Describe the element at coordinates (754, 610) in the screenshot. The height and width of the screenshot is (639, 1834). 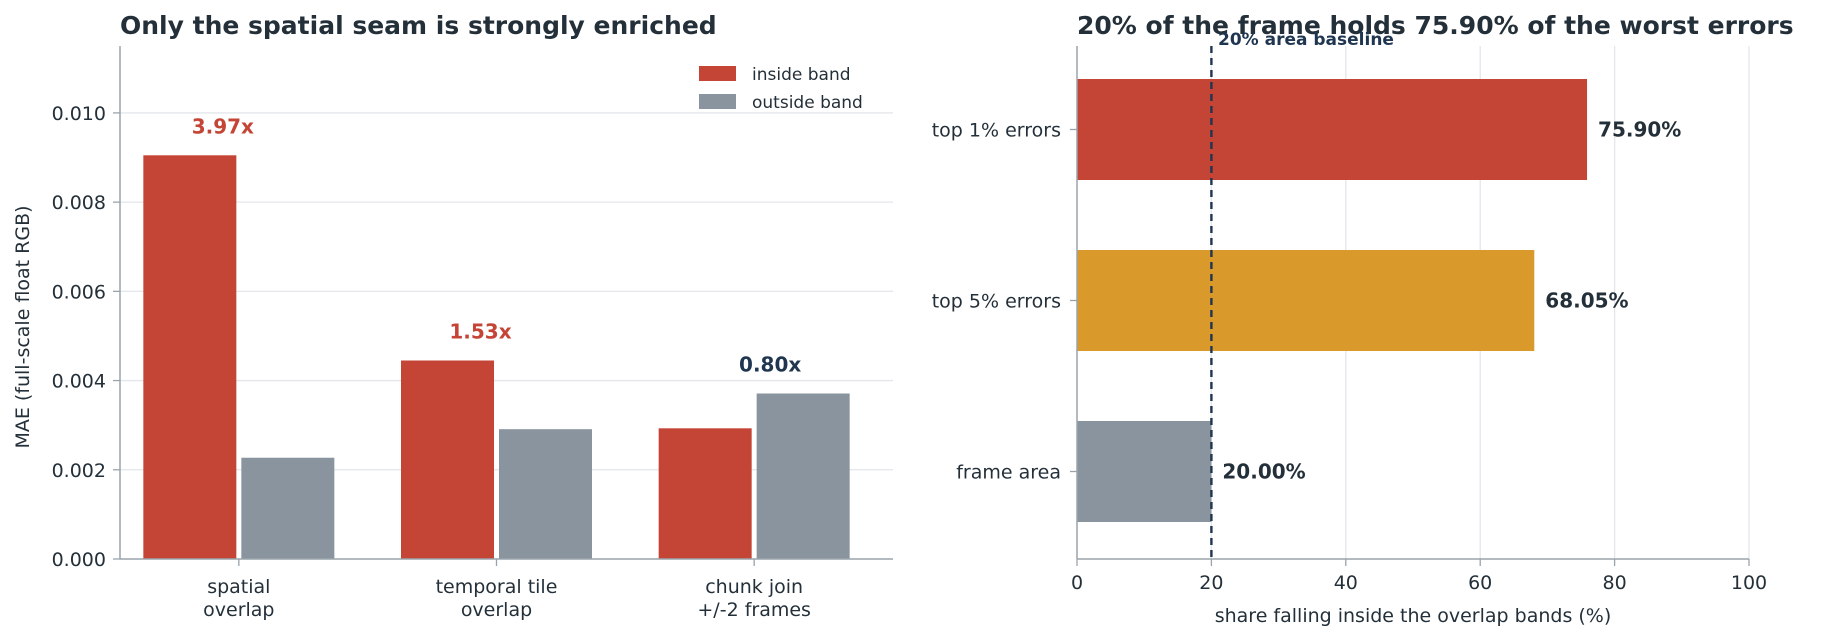
I see `left-x-tick-label: +/-2 frames` at that location.